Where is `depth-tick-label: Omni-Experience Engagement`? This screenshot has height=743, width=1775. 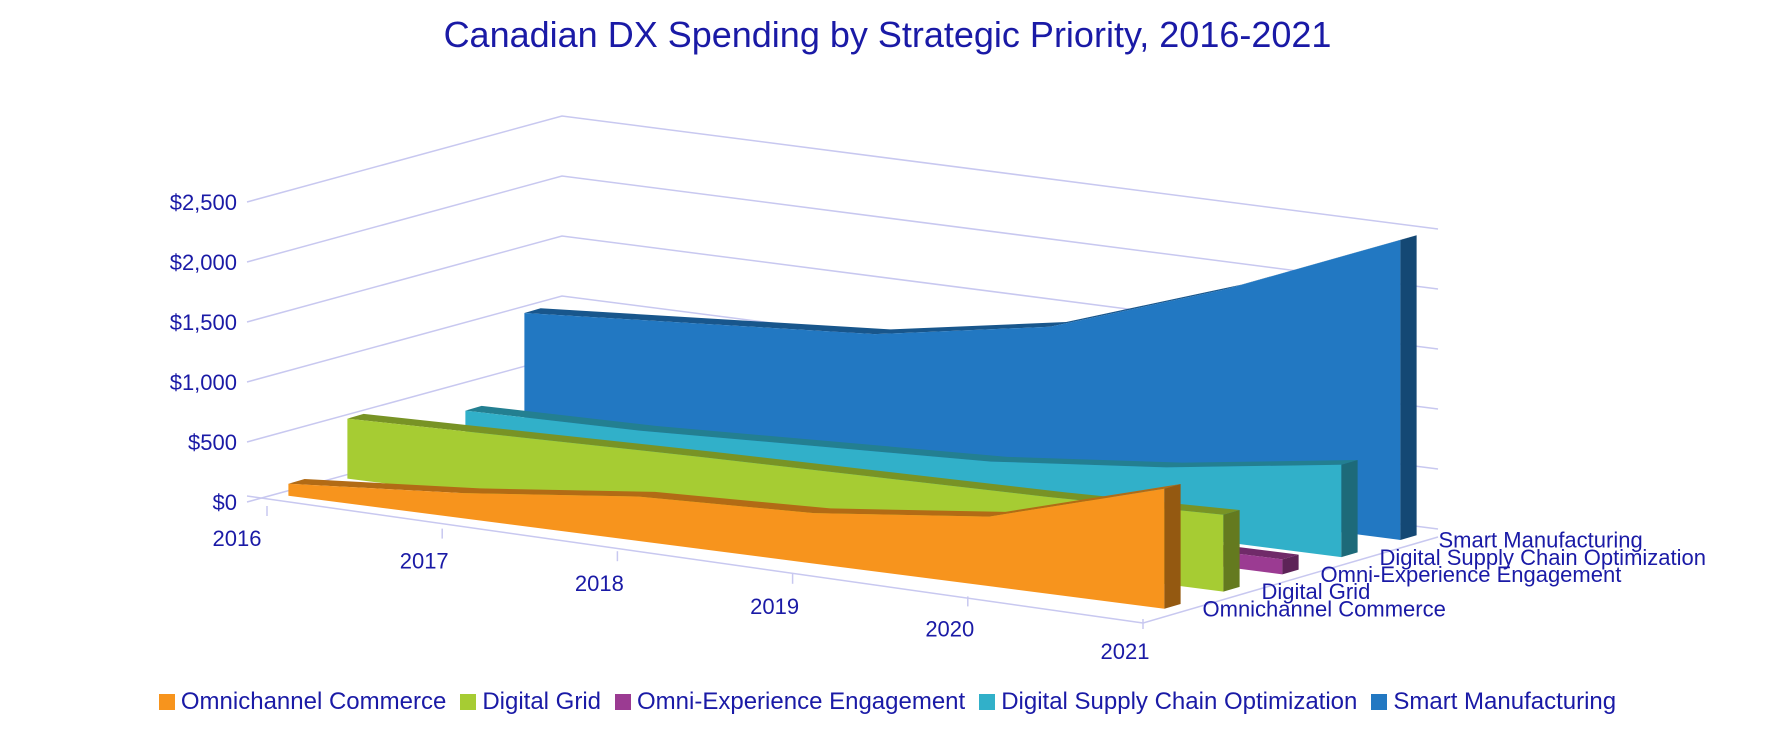 depth-tick-label: Omni-Experience Engagement is located at coordinates (1471, 574).